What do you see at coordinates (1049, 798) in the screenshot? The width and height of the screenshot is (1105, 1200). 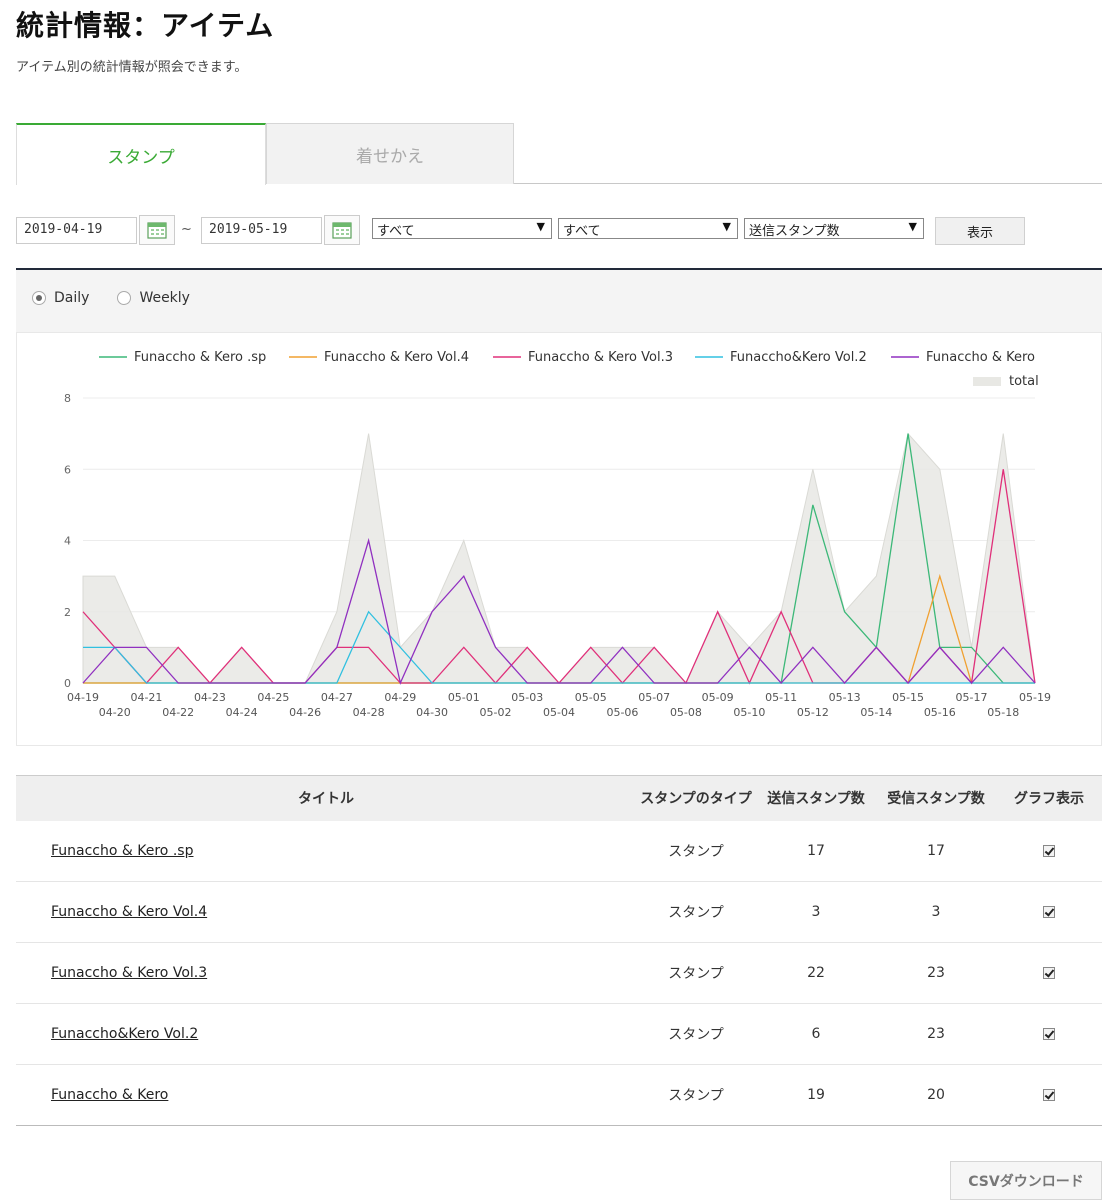 I see `header-graph: グラフ表示` at bounding box center [1049, 798].